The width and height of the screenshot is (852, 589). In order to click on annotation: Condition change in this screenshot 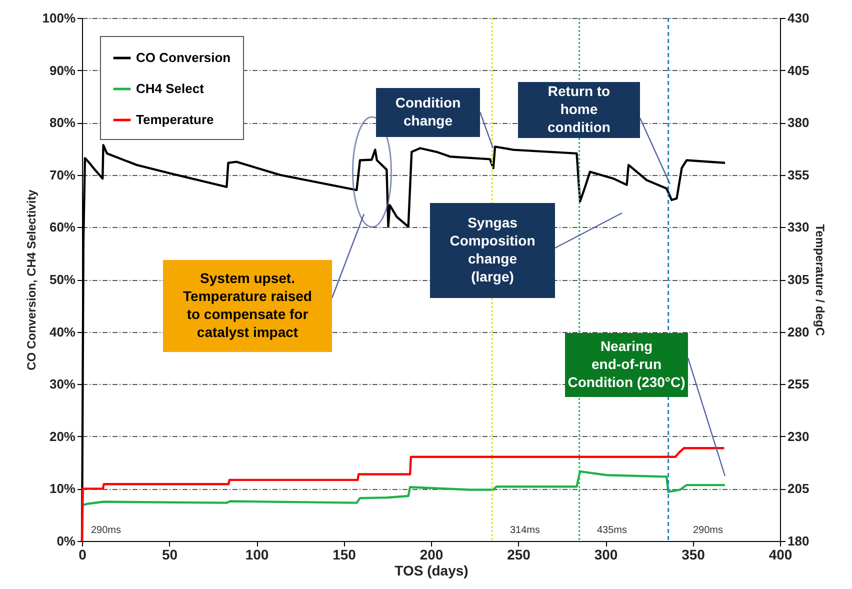, I will do `click(428, 111)`.